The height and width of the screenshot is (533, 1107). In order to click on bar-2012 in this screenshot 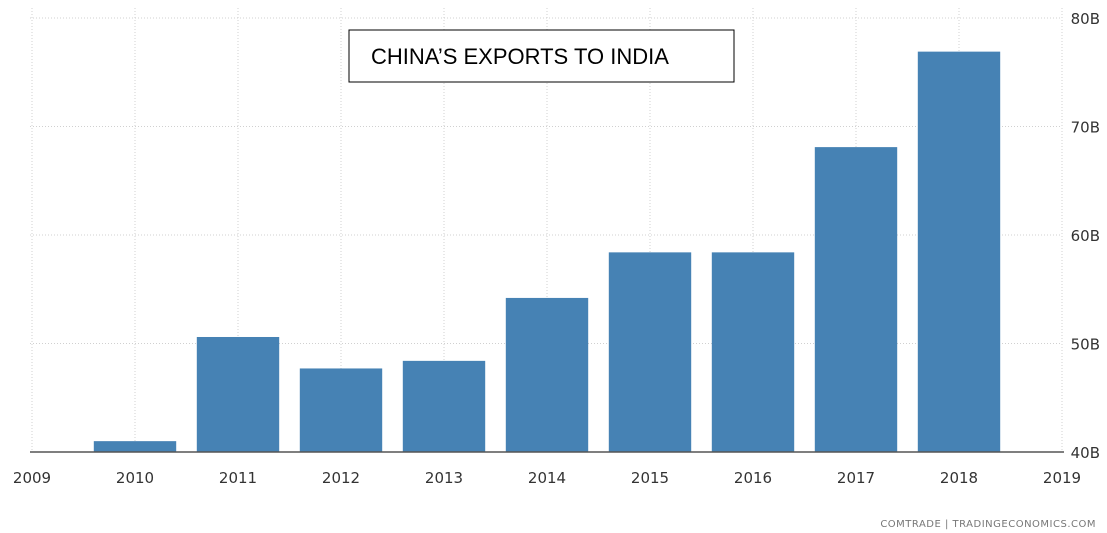, I will do `click(341, 410)`.